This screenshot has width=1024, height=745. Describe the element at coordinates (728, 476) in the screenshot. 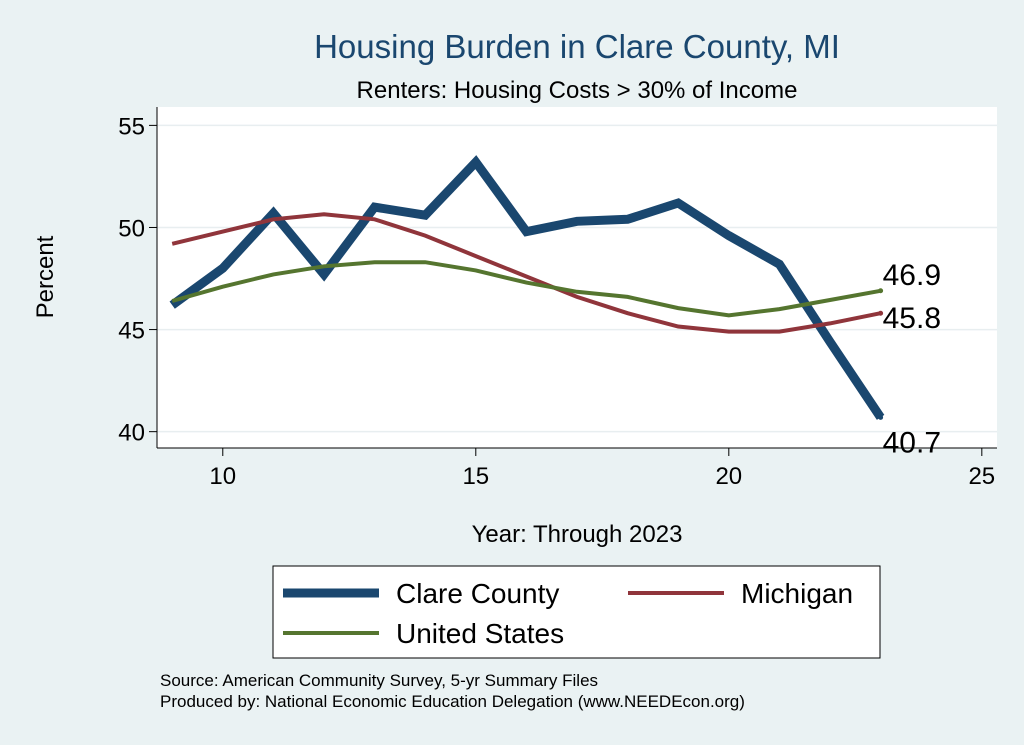

I see `x-tick-label-20: 20` at that location.